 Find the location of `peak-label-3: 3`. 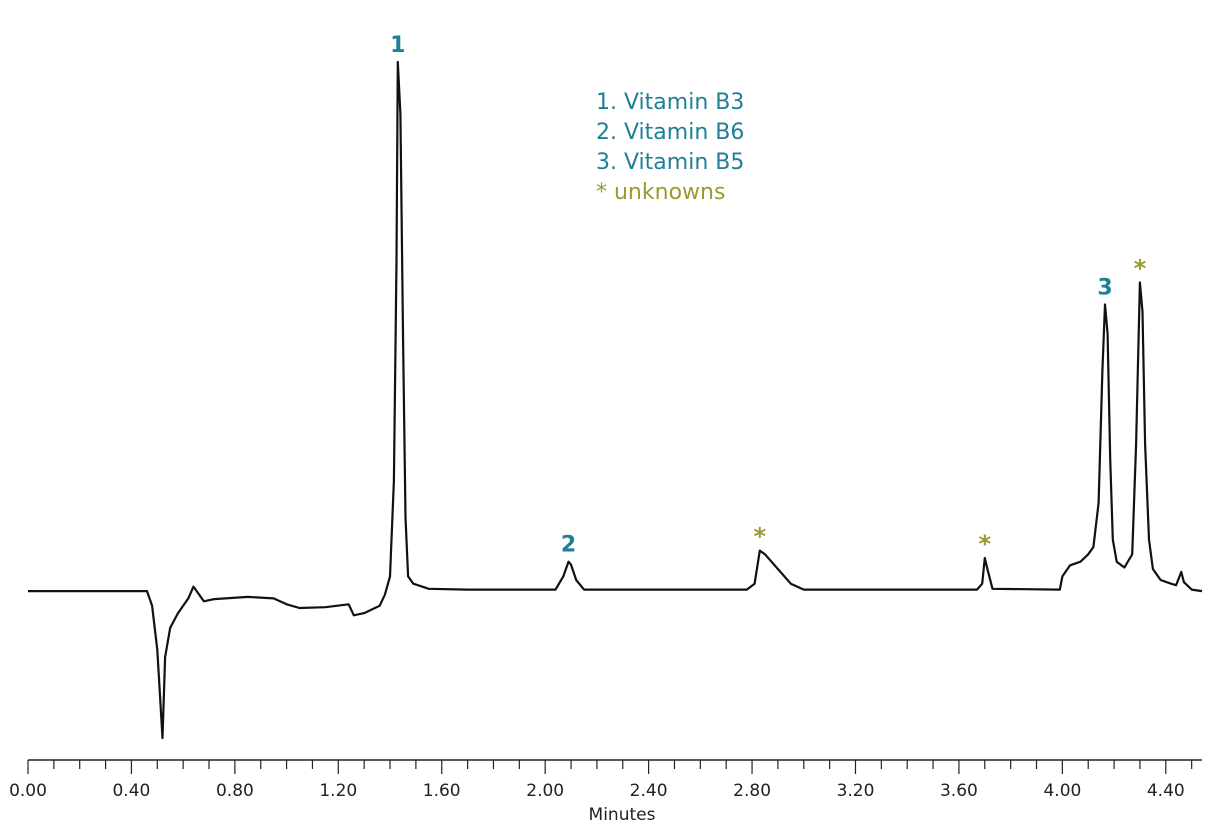

peak-label-3: 3 is located at coordinates (1104, 288).